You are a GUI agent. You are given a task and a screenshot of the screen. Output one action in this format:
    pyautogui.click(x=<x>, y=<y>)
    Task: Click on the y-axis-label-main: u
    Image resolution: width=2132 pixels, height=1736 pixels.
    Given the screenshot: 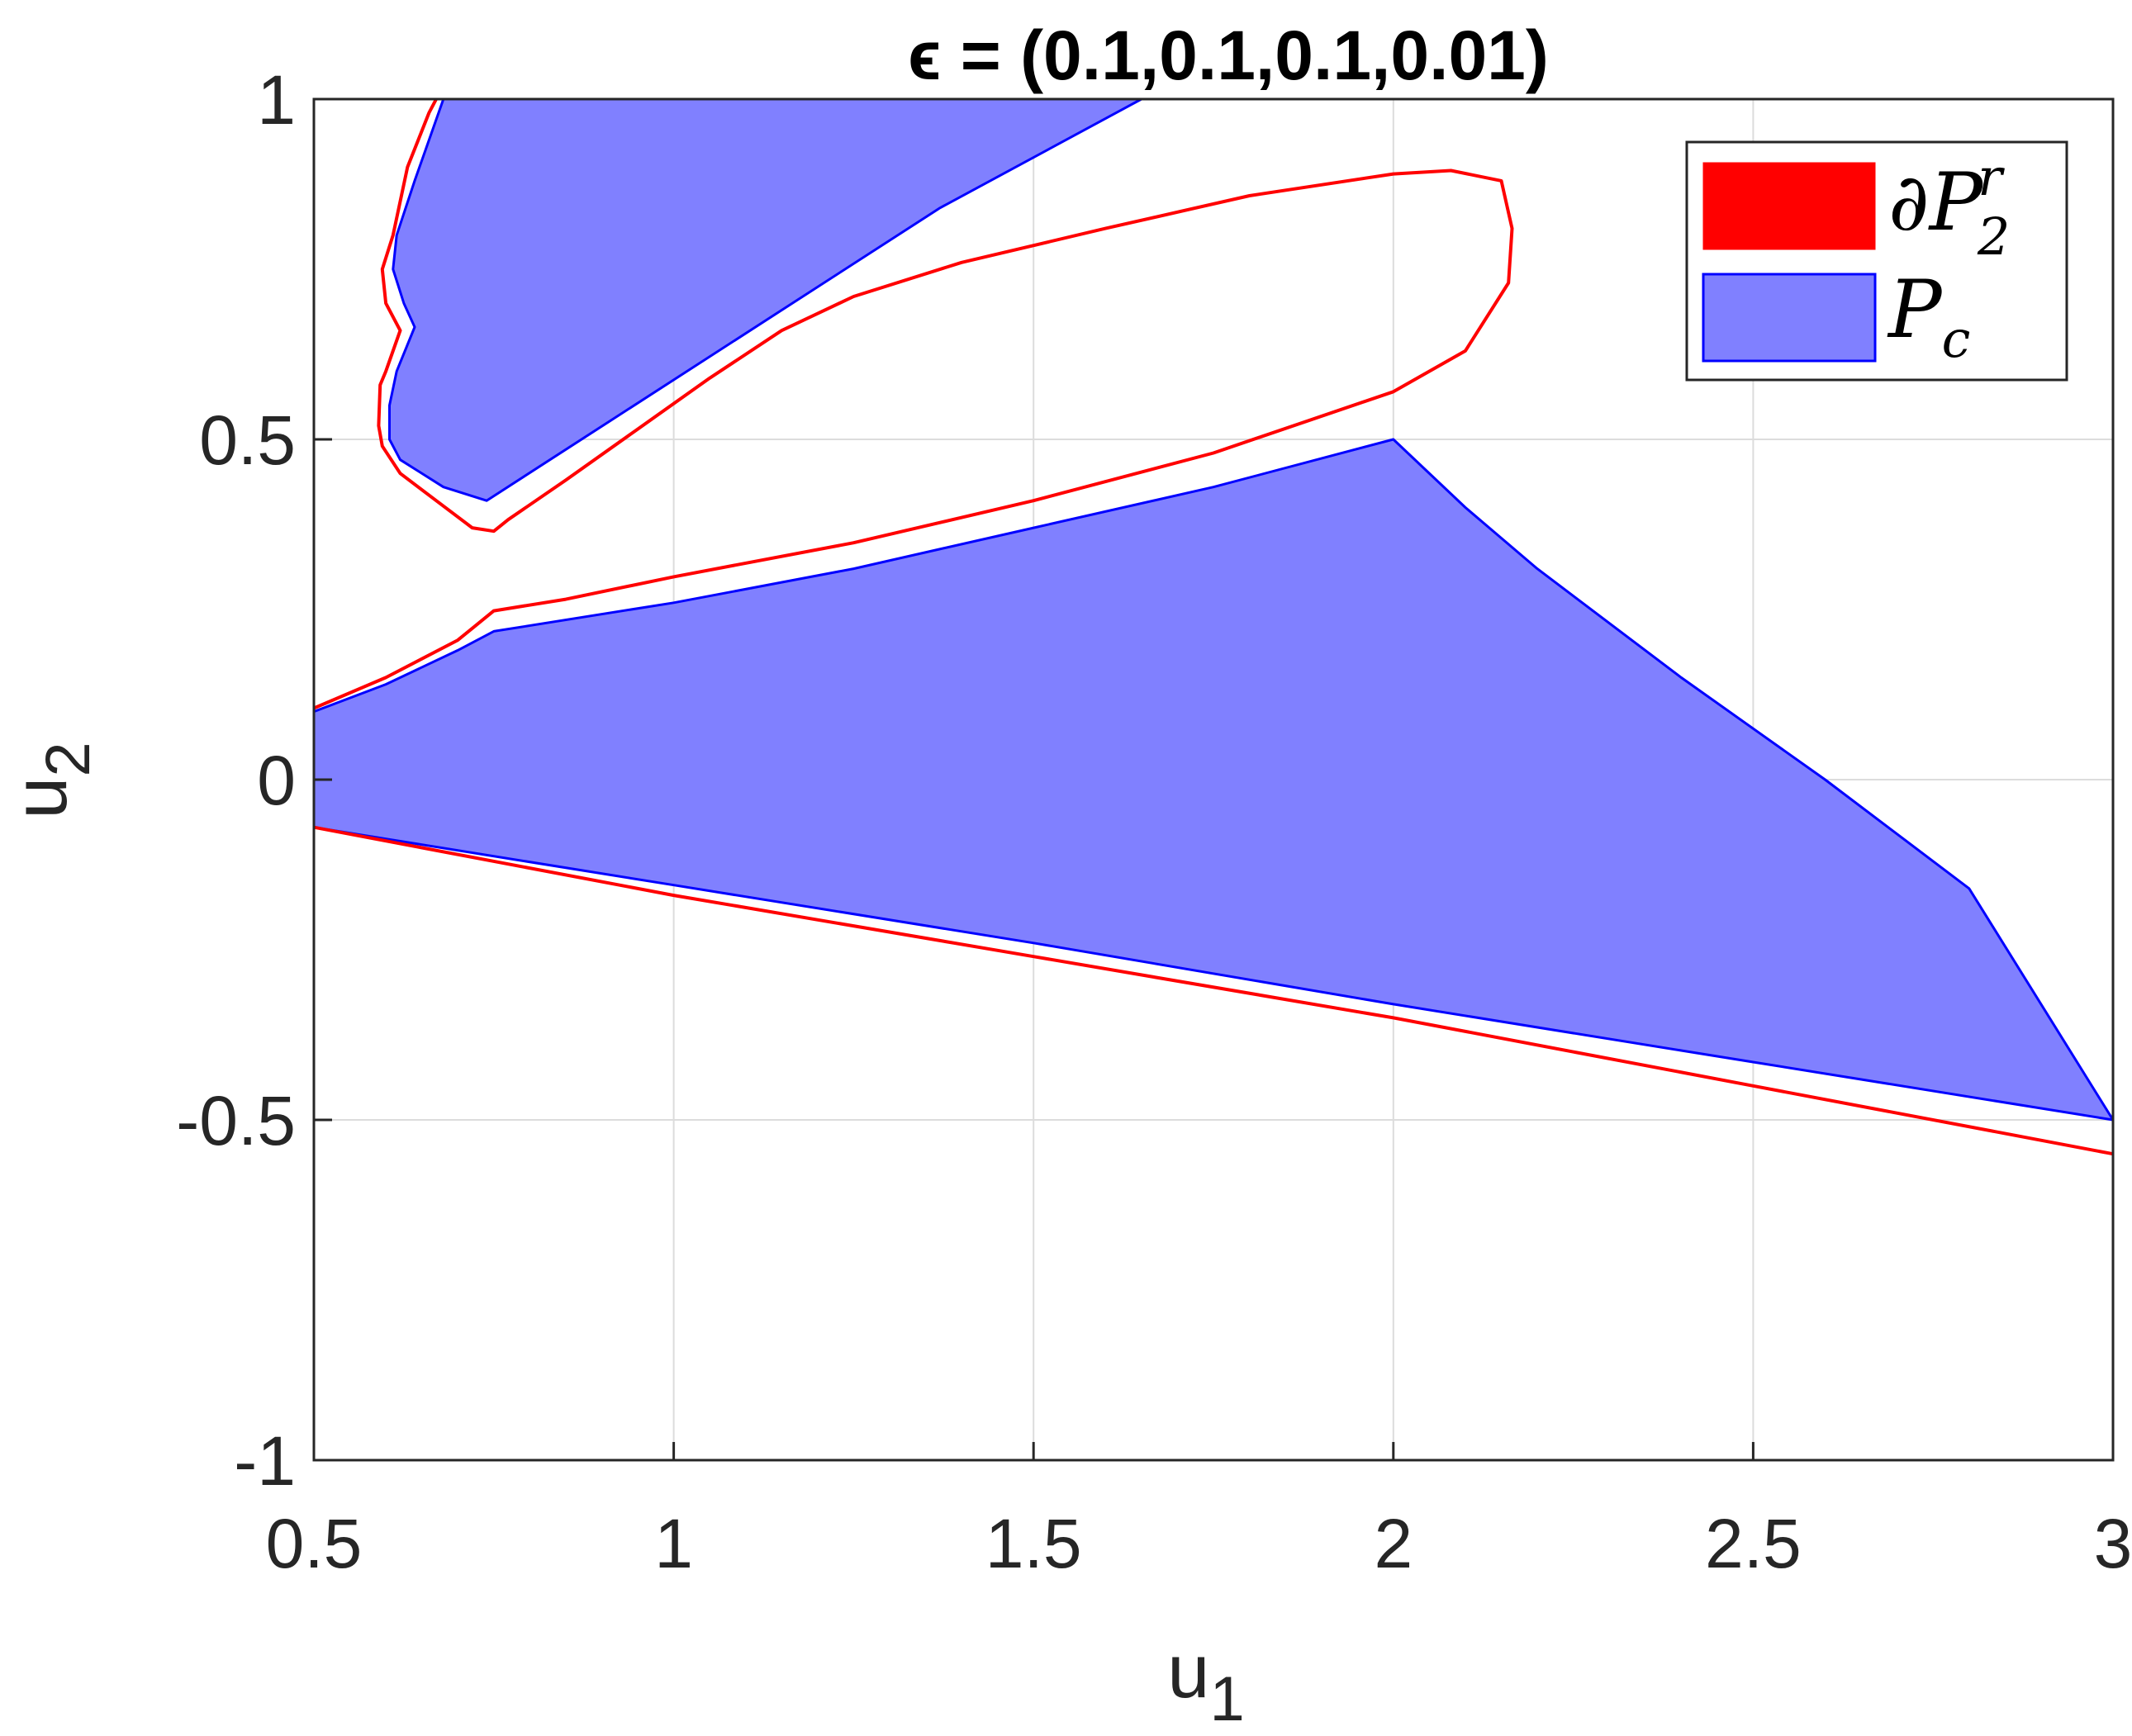 What is the action you would take?
    pyautogui.click(x=41, y=798)
    